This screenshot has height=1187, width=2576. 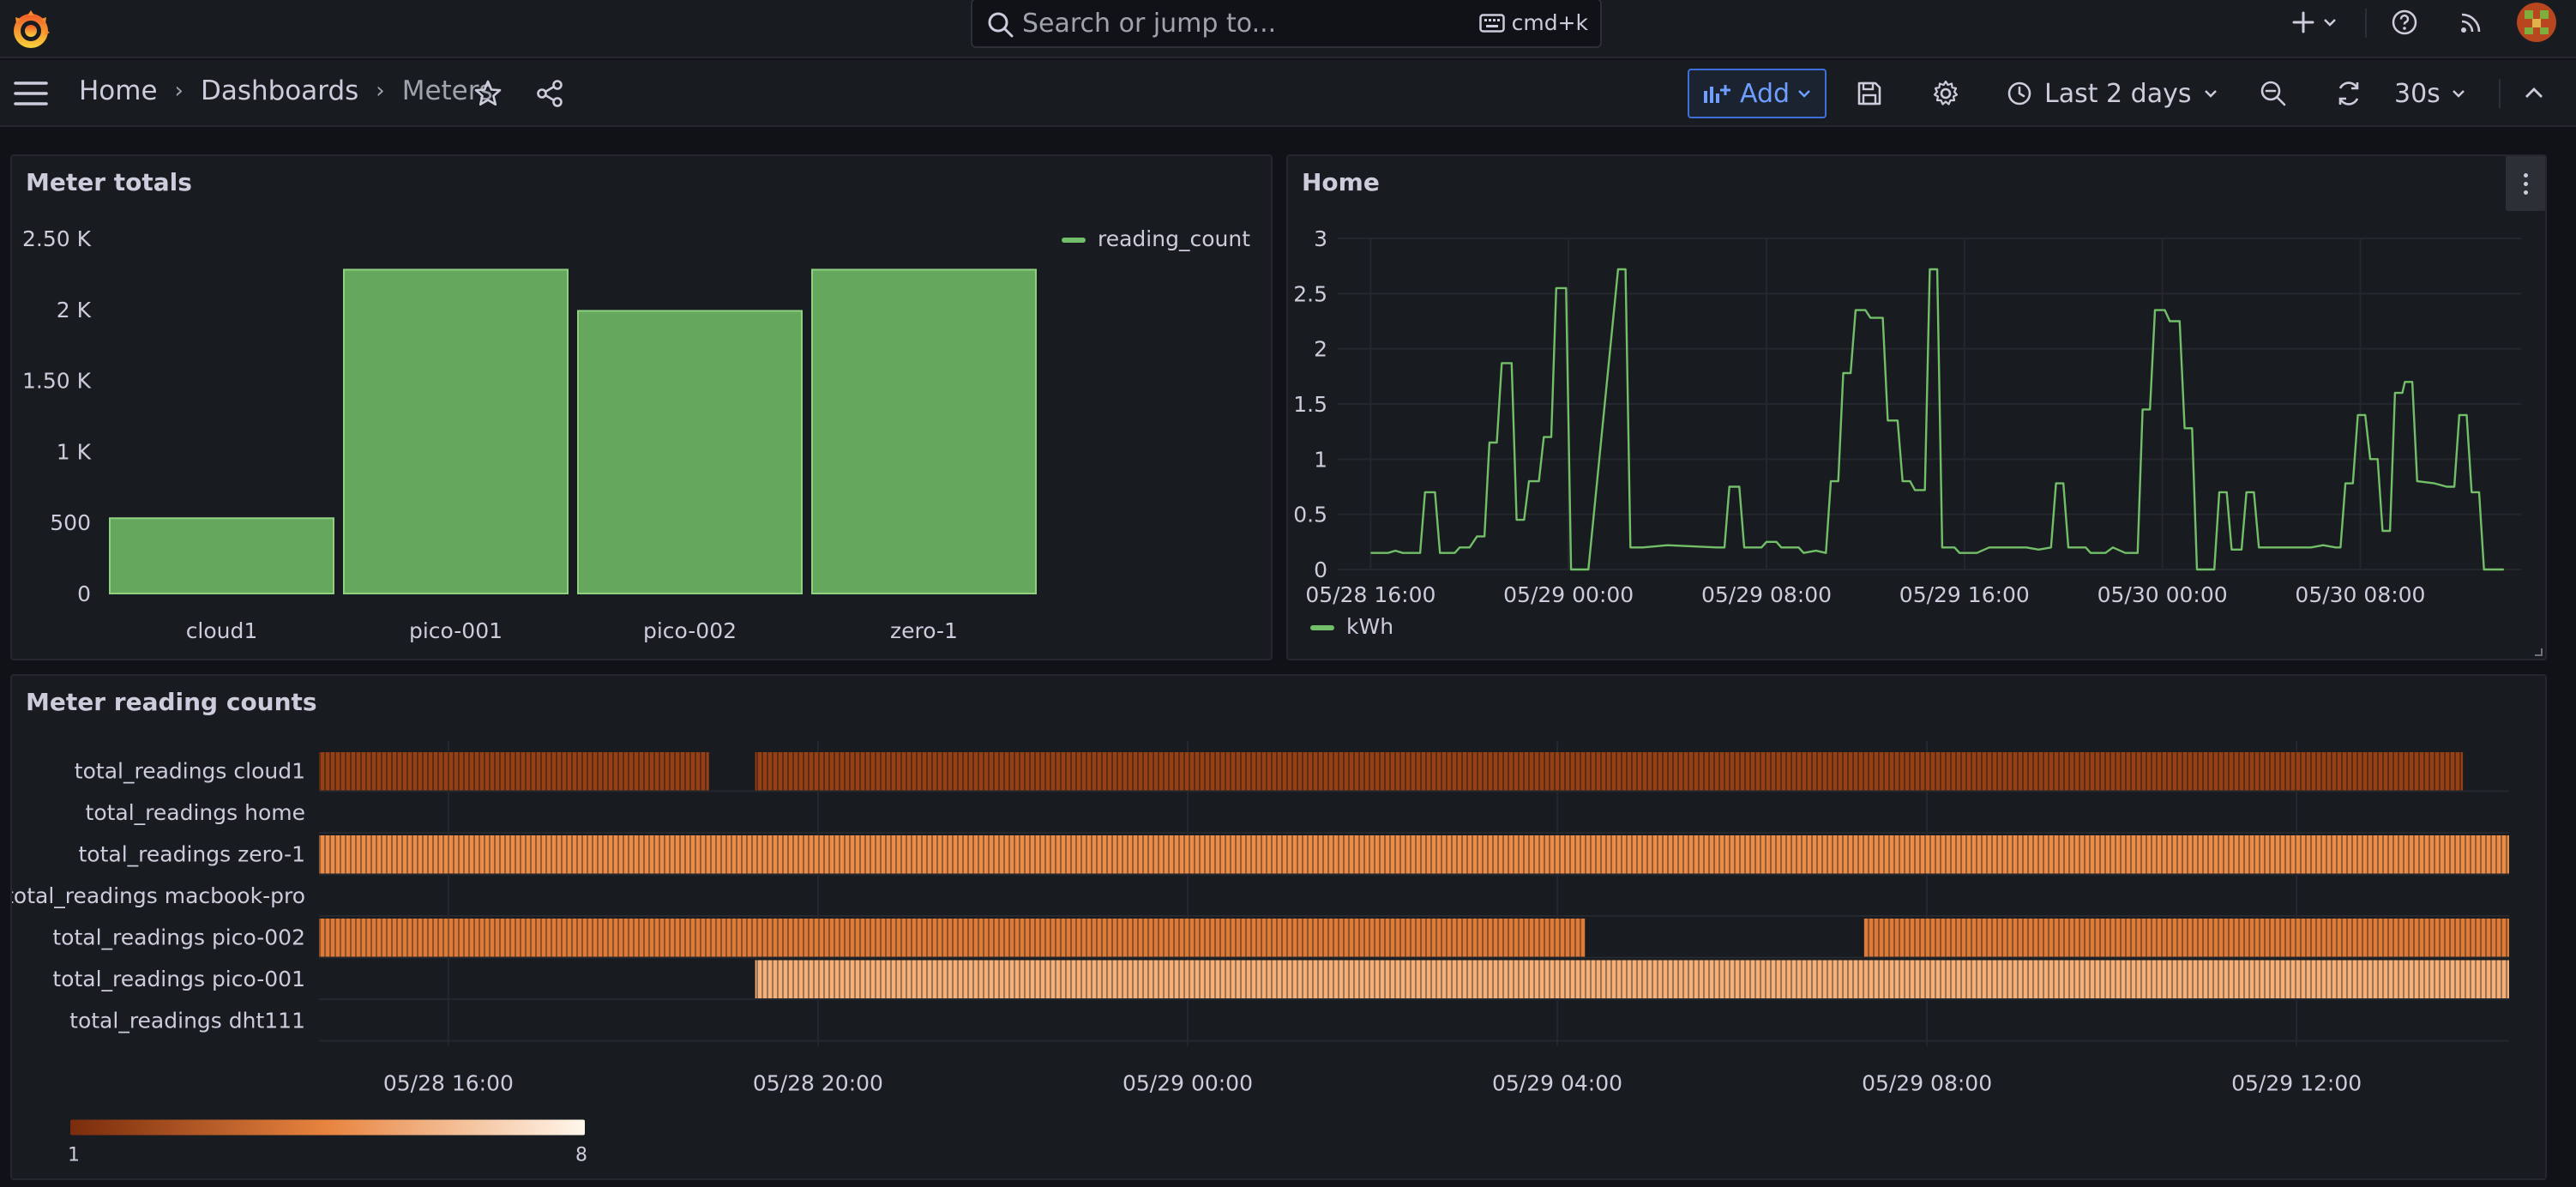 I want to click on chevron-up-icon, so click(x=2534, y=92).